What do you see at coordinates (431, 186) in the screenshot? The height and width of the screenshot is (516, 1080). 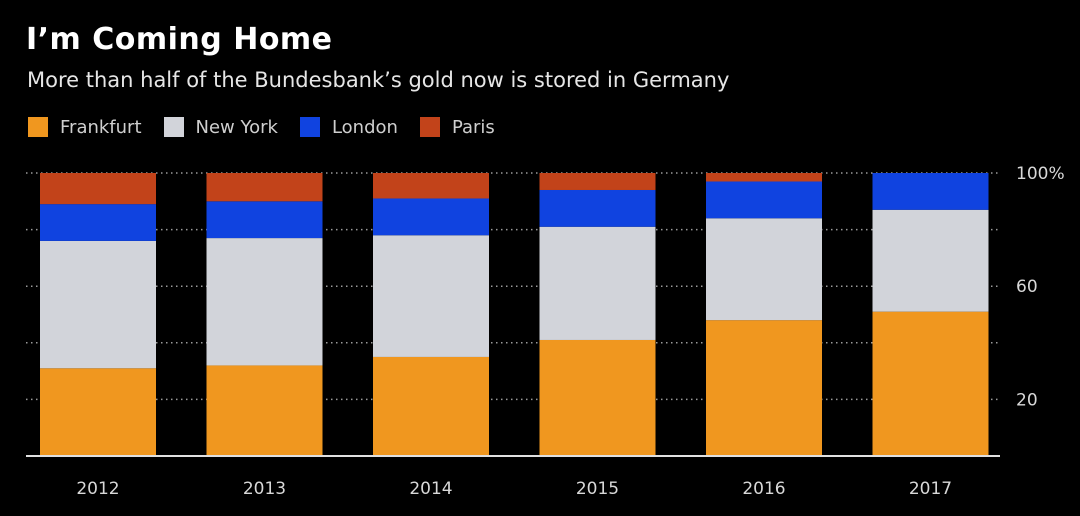 I see `bar-paris-2014` at bounding box center [431, 186].